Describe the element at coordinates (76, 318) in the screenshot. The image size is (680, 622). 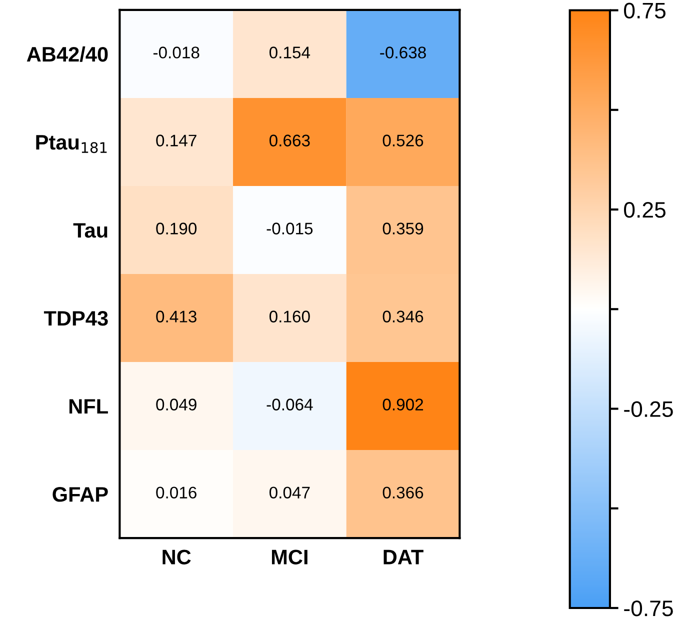
I see `y-tick-label: TDP43` at that location.